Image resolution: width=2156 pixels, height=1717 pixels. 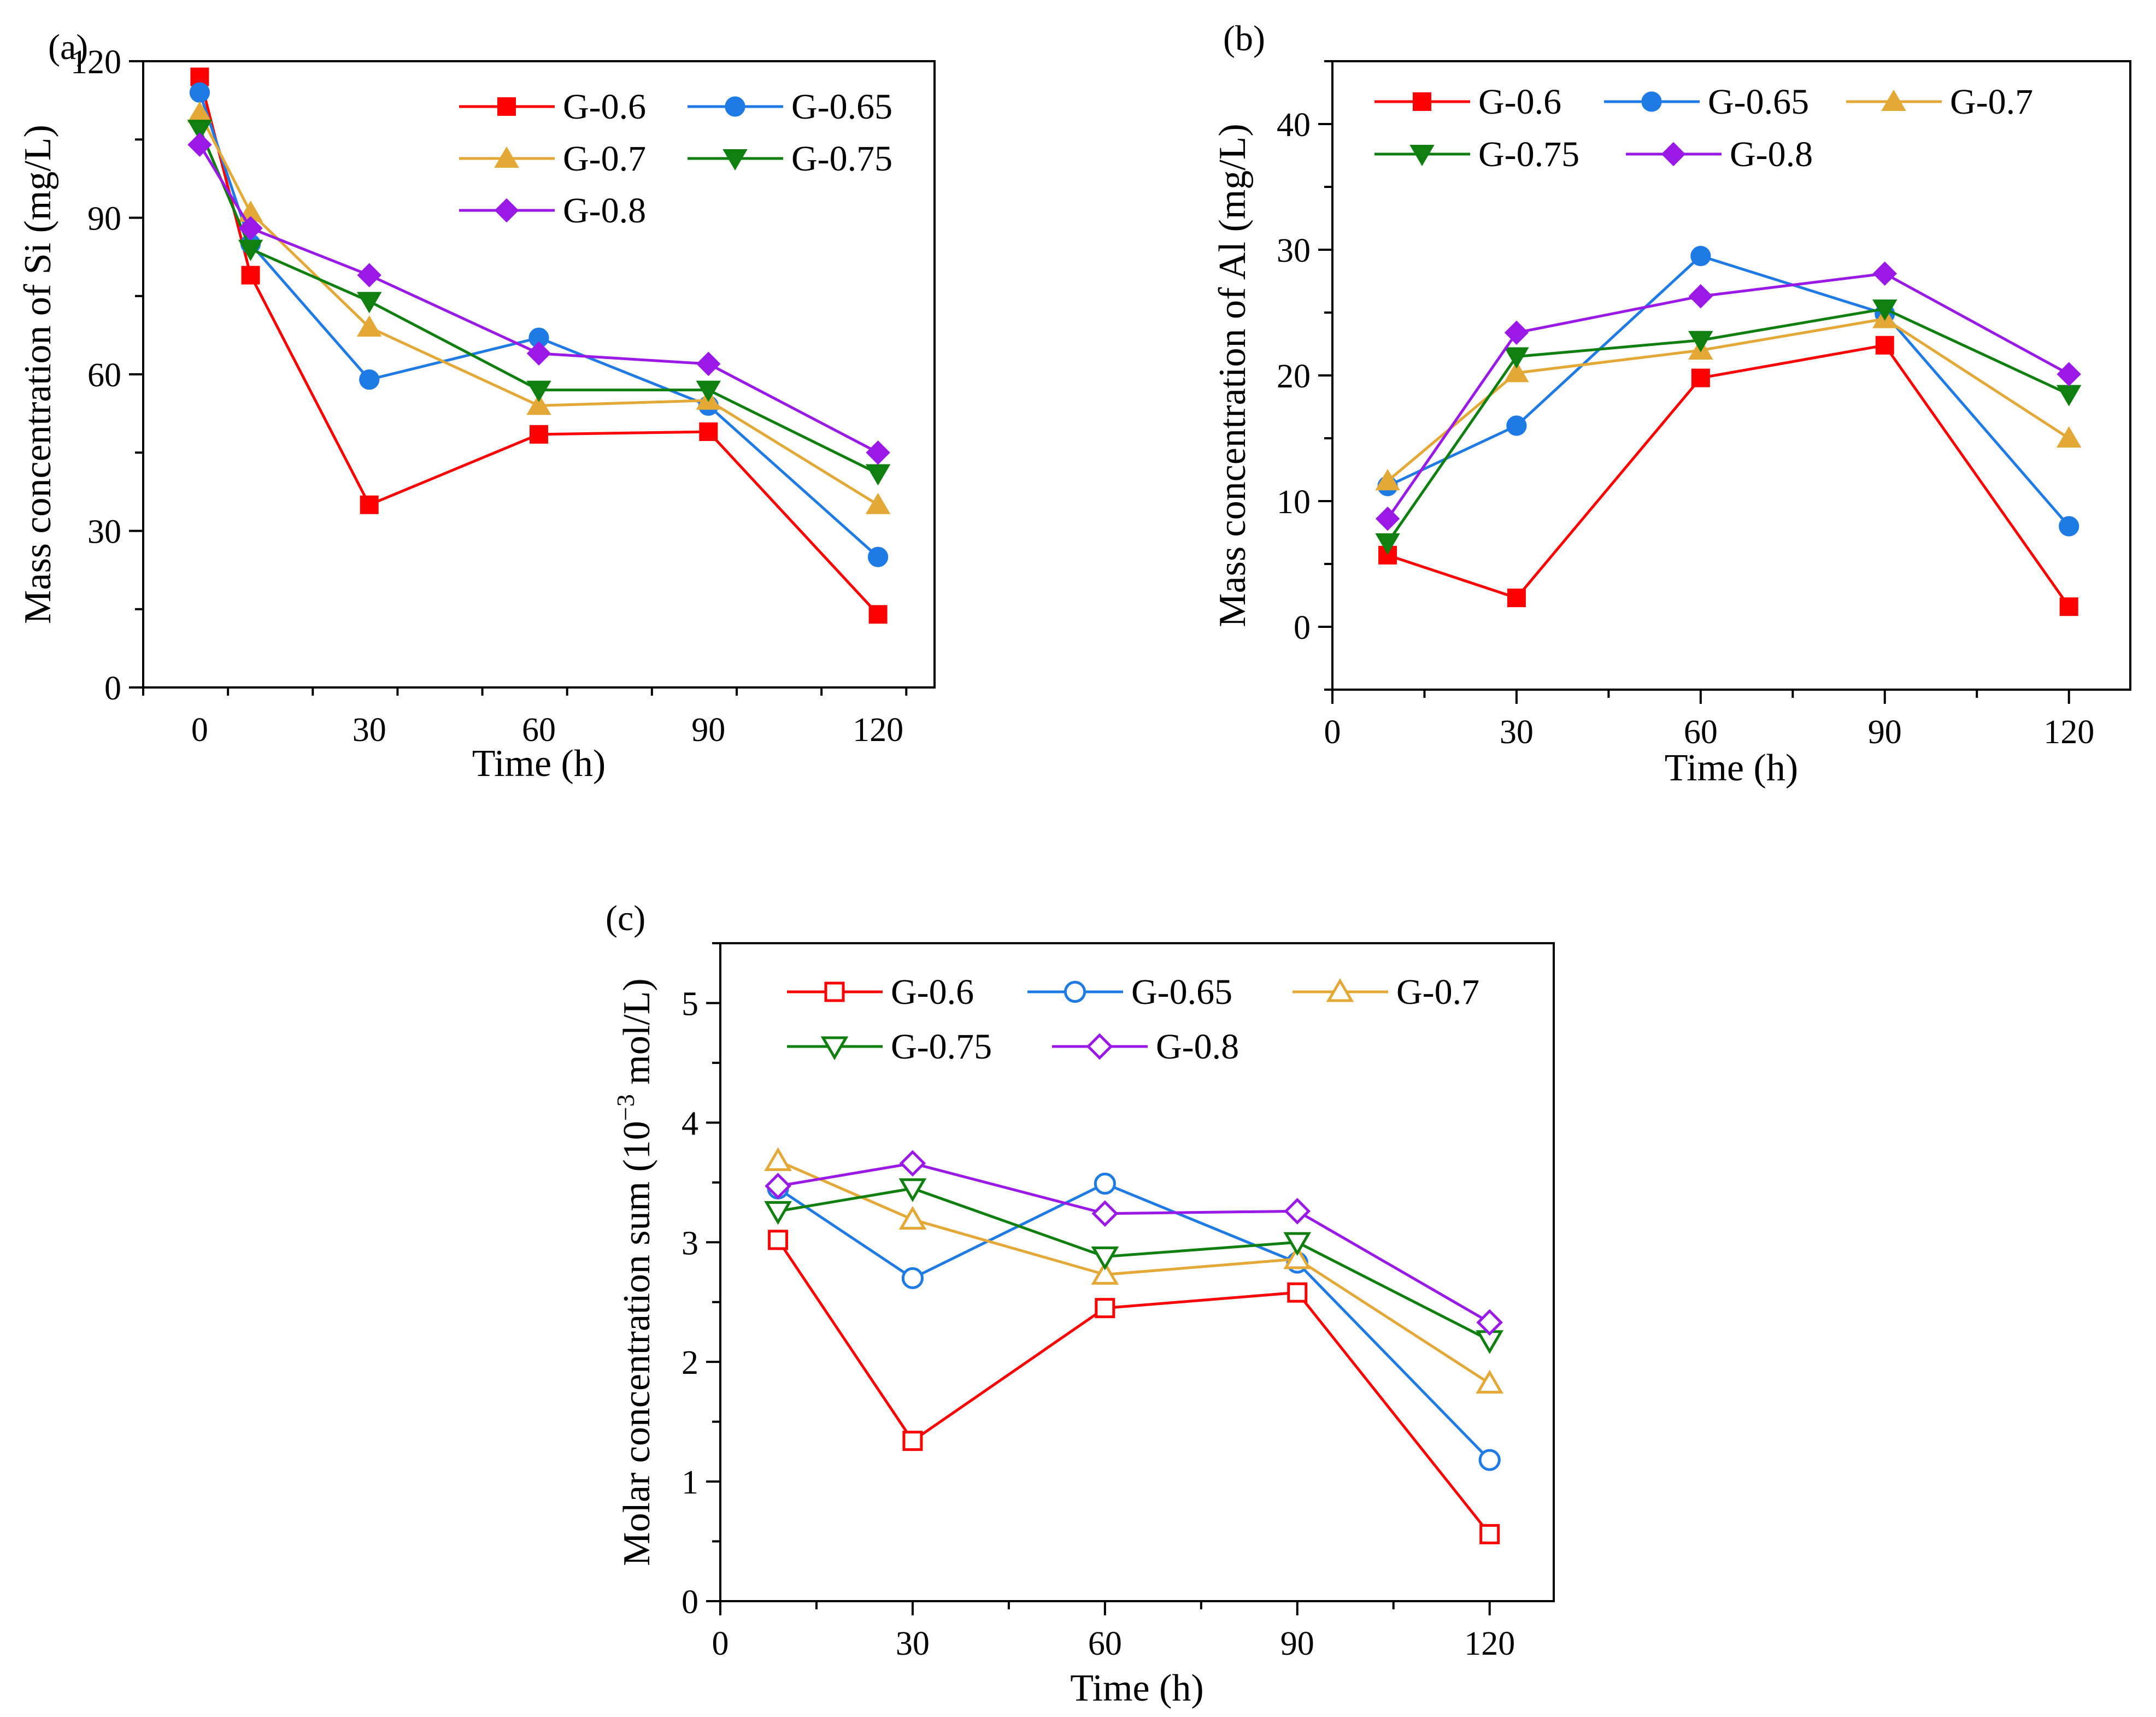 What do you see at coordinates (635, 1272) in the screenshot?
I see `y-axis-label: Molar concentration sum (10−3 mol/L)` at bounding box center [635, 1272].